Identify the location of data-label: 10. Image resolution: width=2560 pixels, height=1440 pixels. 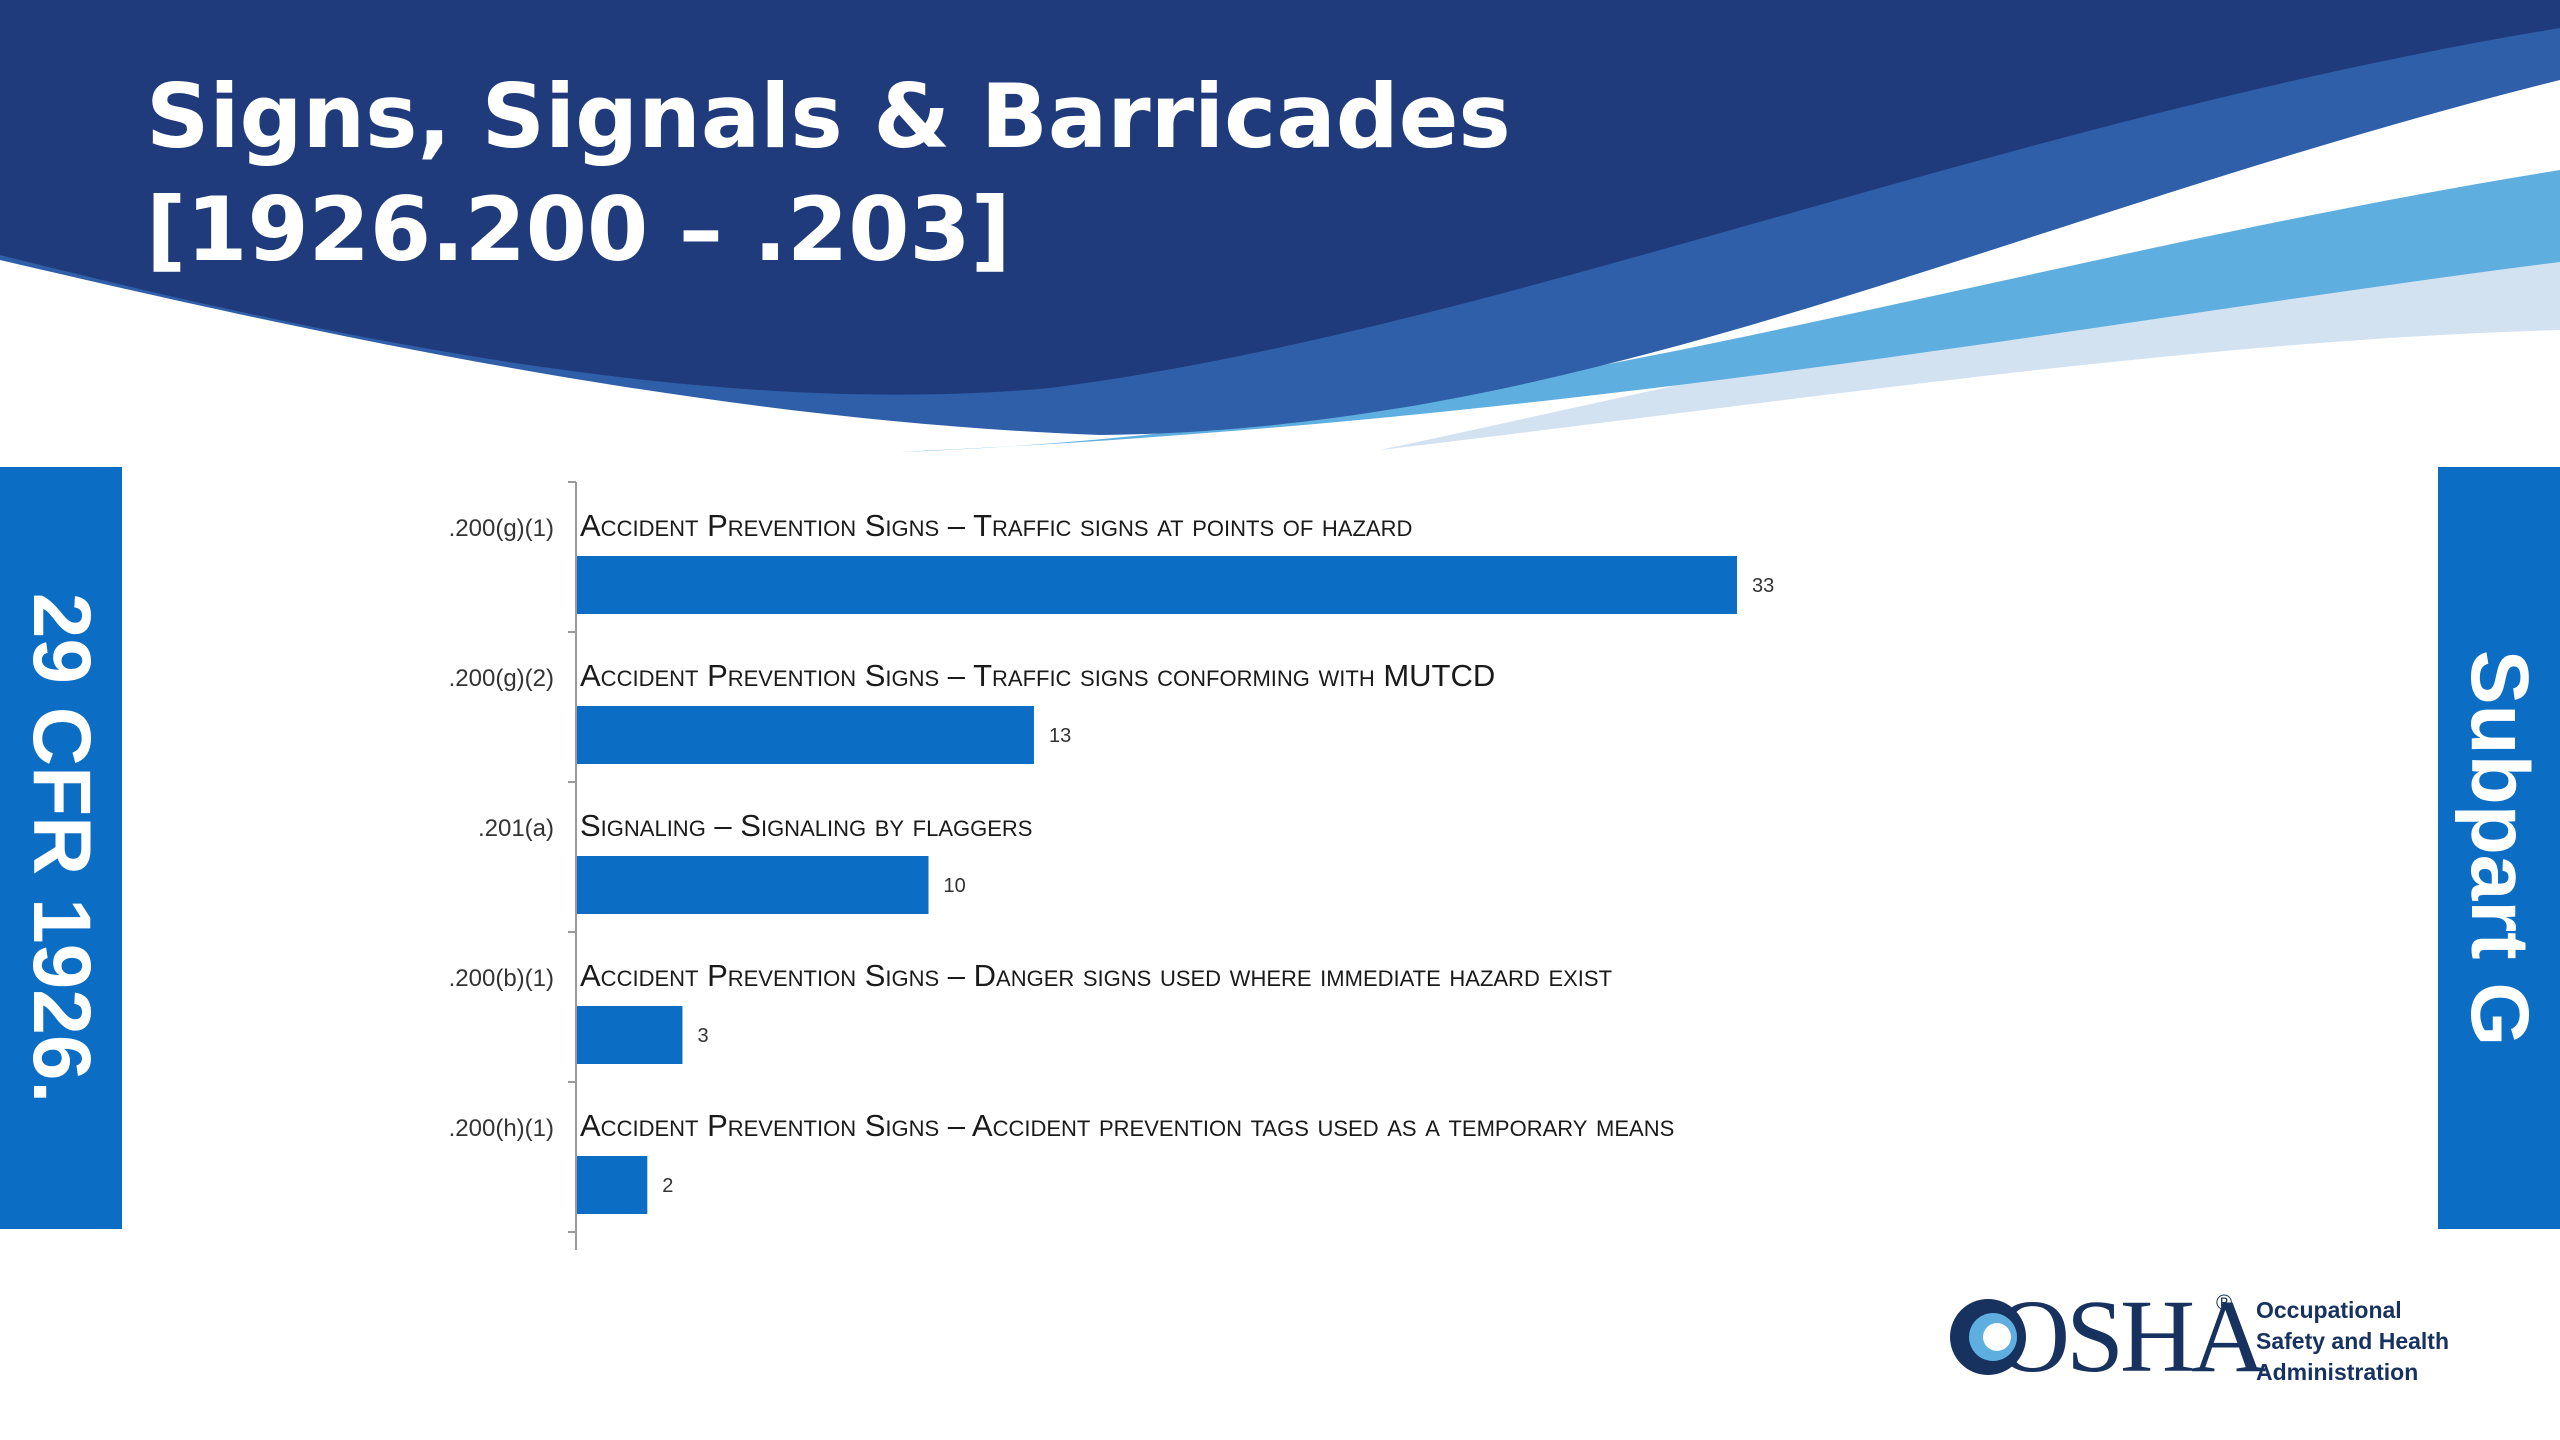
(955, 886).